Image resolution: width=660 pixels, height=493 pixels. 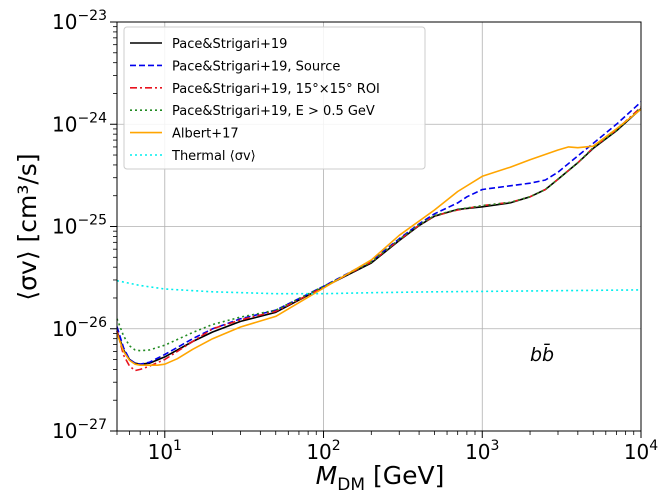 I want to click on x-tick-label: 10³, so click(x=482, y=451).